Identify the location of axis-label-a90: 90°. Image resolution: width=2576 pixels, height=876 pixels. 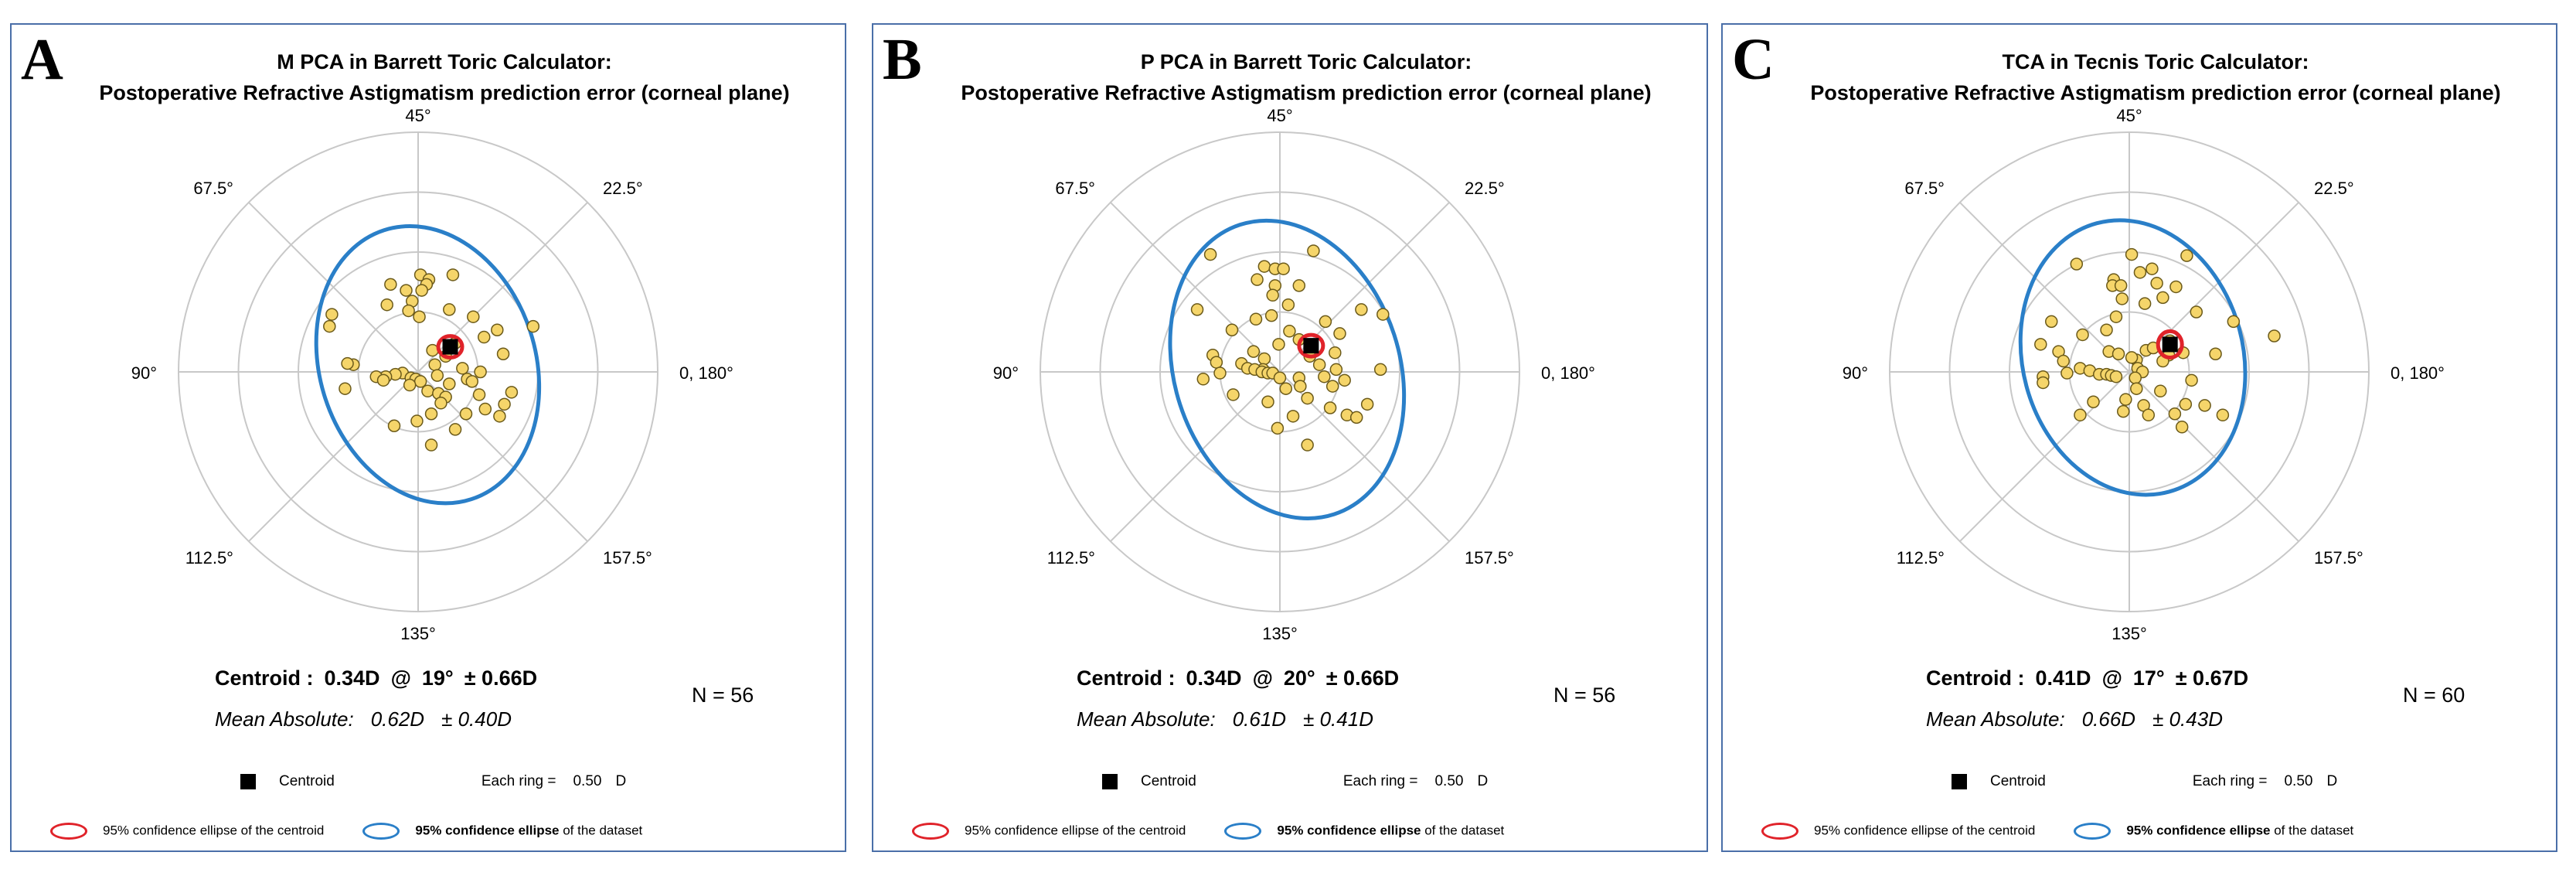
(1006, 373).